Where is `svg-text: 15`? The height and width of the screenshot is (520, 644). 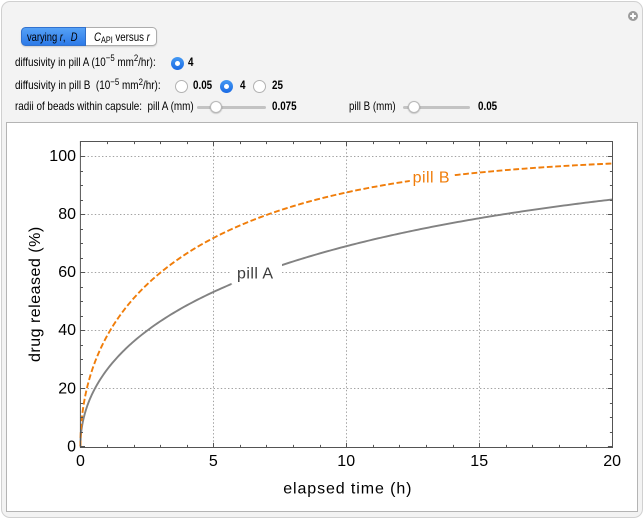
svg-text: 15 is located at coordinates (479, 461).